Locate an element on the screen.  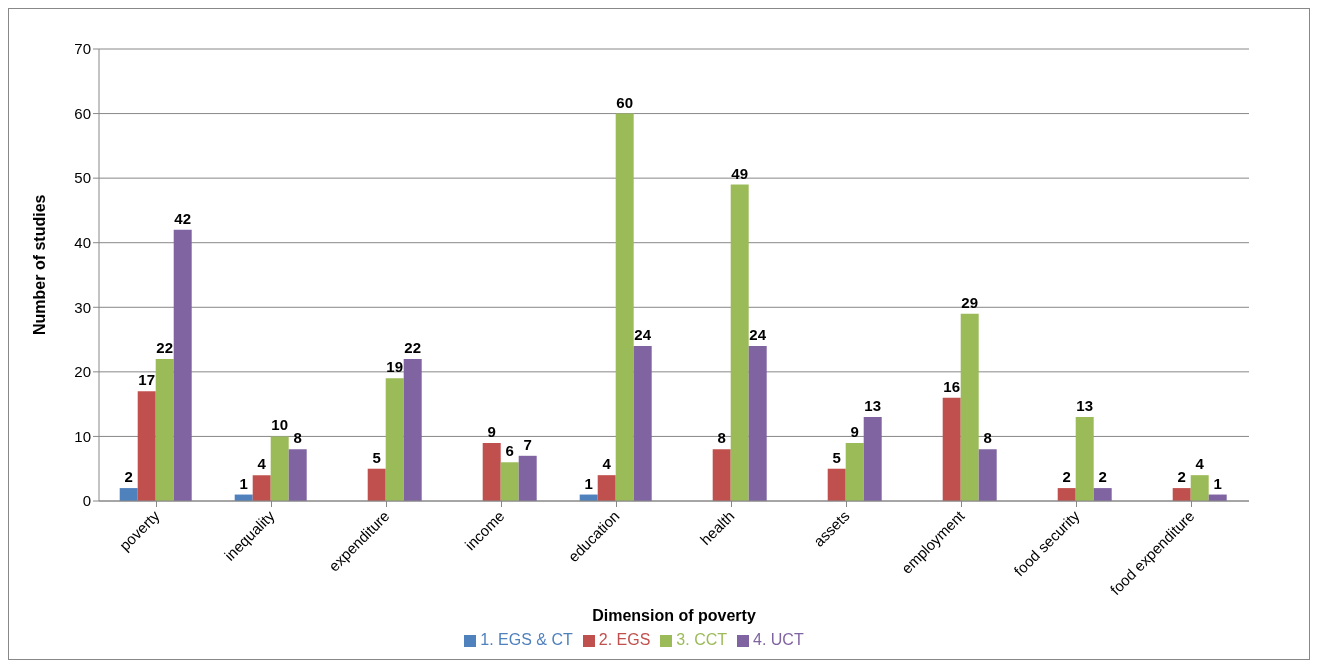
legend-label: 1. EGS & CT is located at coordinates (526, 639).